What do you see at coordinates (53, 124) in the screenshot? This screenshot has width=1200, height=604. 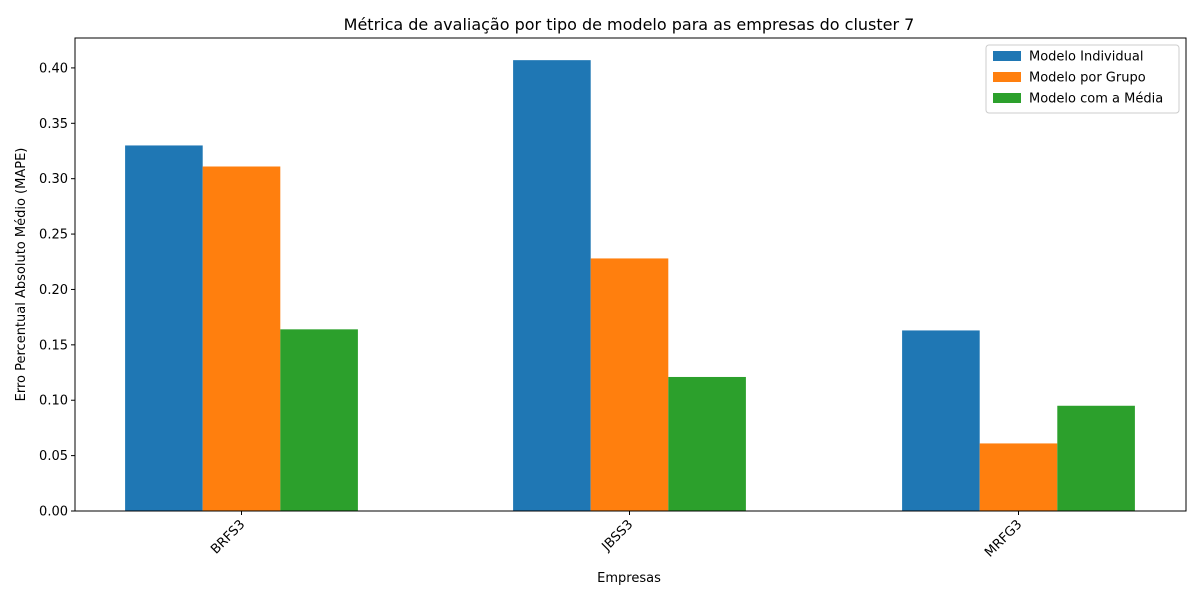 I see `y-tick-label: 0.35` at bounding box center [53, 124].